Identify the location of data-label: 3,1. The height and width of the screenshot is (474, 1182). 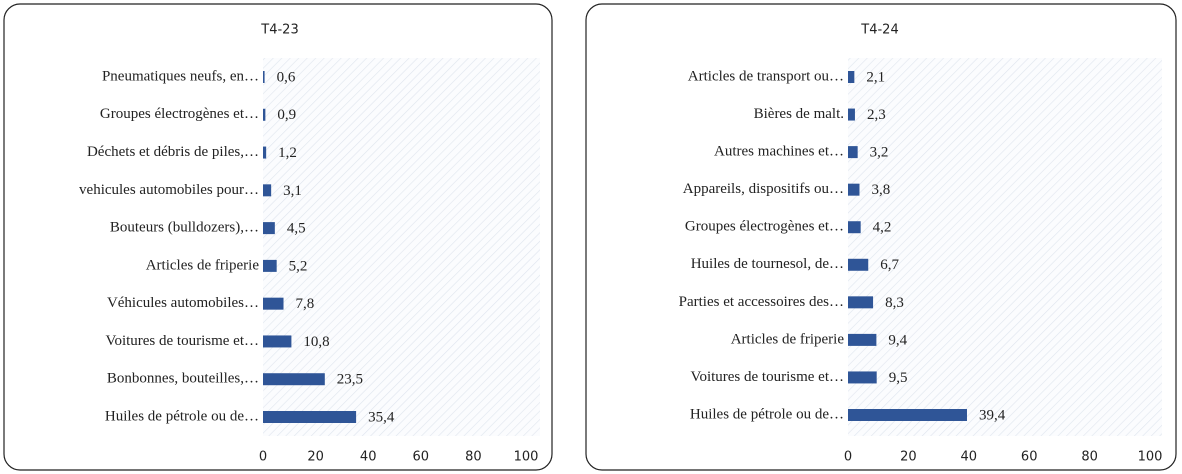
(292, 191).